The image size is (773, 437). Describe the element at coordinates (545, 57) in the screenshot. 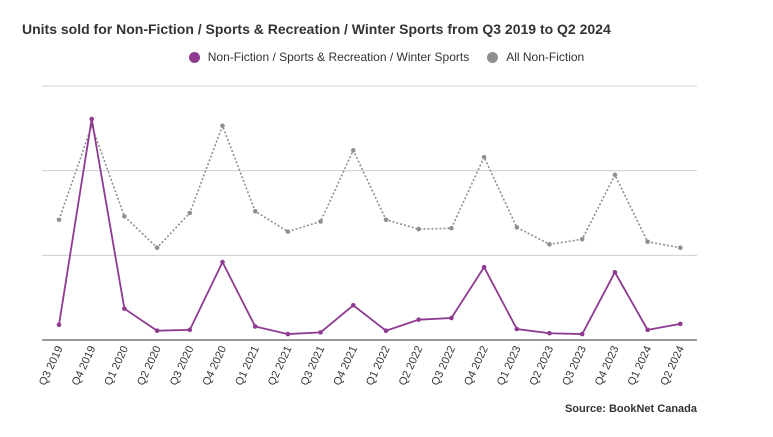

I see `legend-label-all-non-fiction: All Non-Fiction` at that location.